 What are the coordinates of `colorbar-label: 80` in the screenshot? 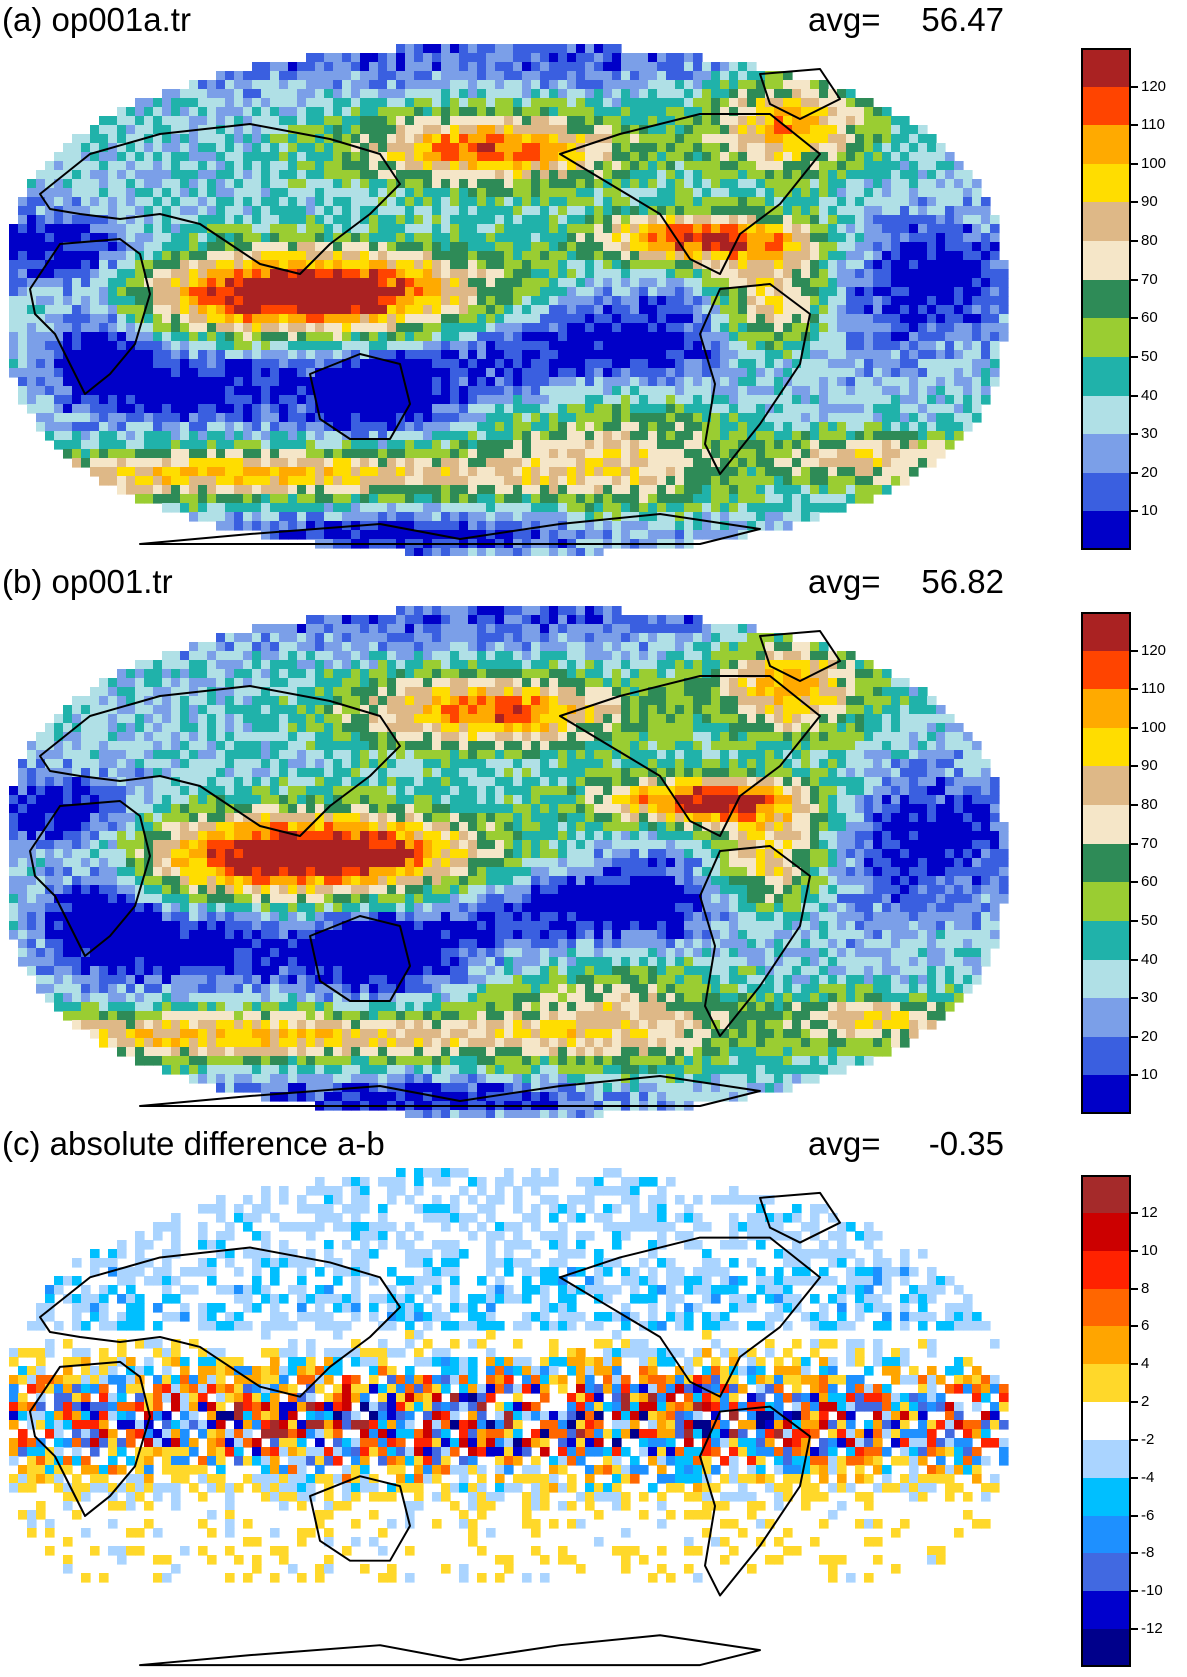 It's located at (1149, 241).